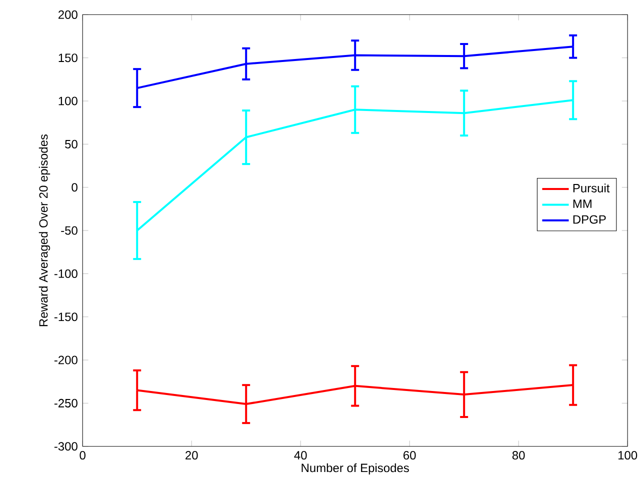 This screenshot has height=494, width=642. Describe the element at coordinates (69, 230) in the screenshot. I see `y-tick-label: -50` at that location.